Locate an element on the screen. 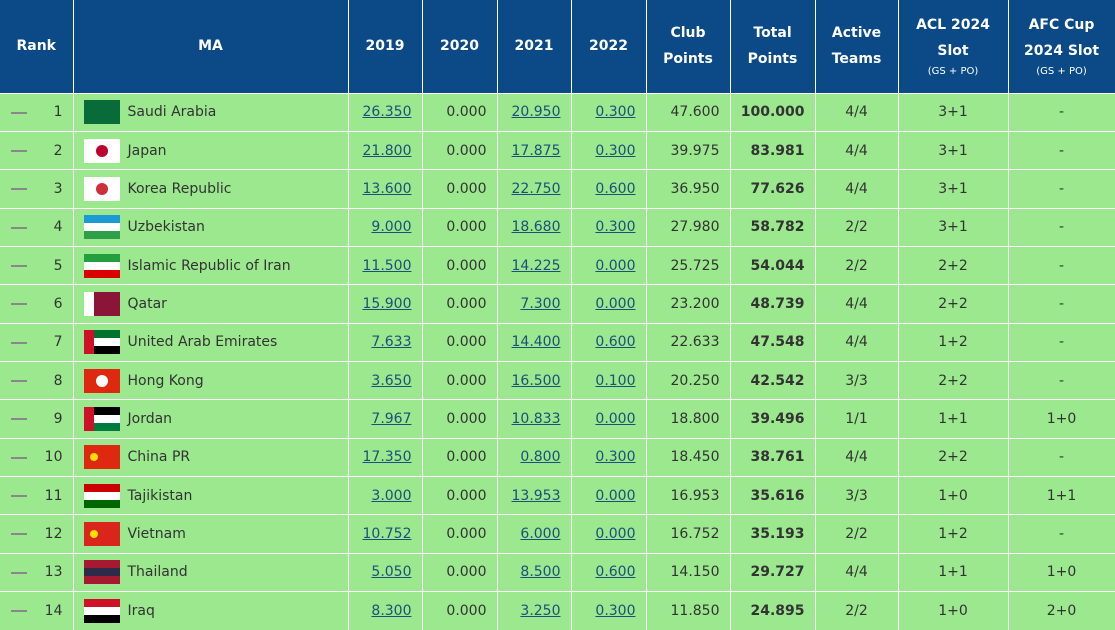  total-points-cell: 77.626 is located at coordinates (773, 189).